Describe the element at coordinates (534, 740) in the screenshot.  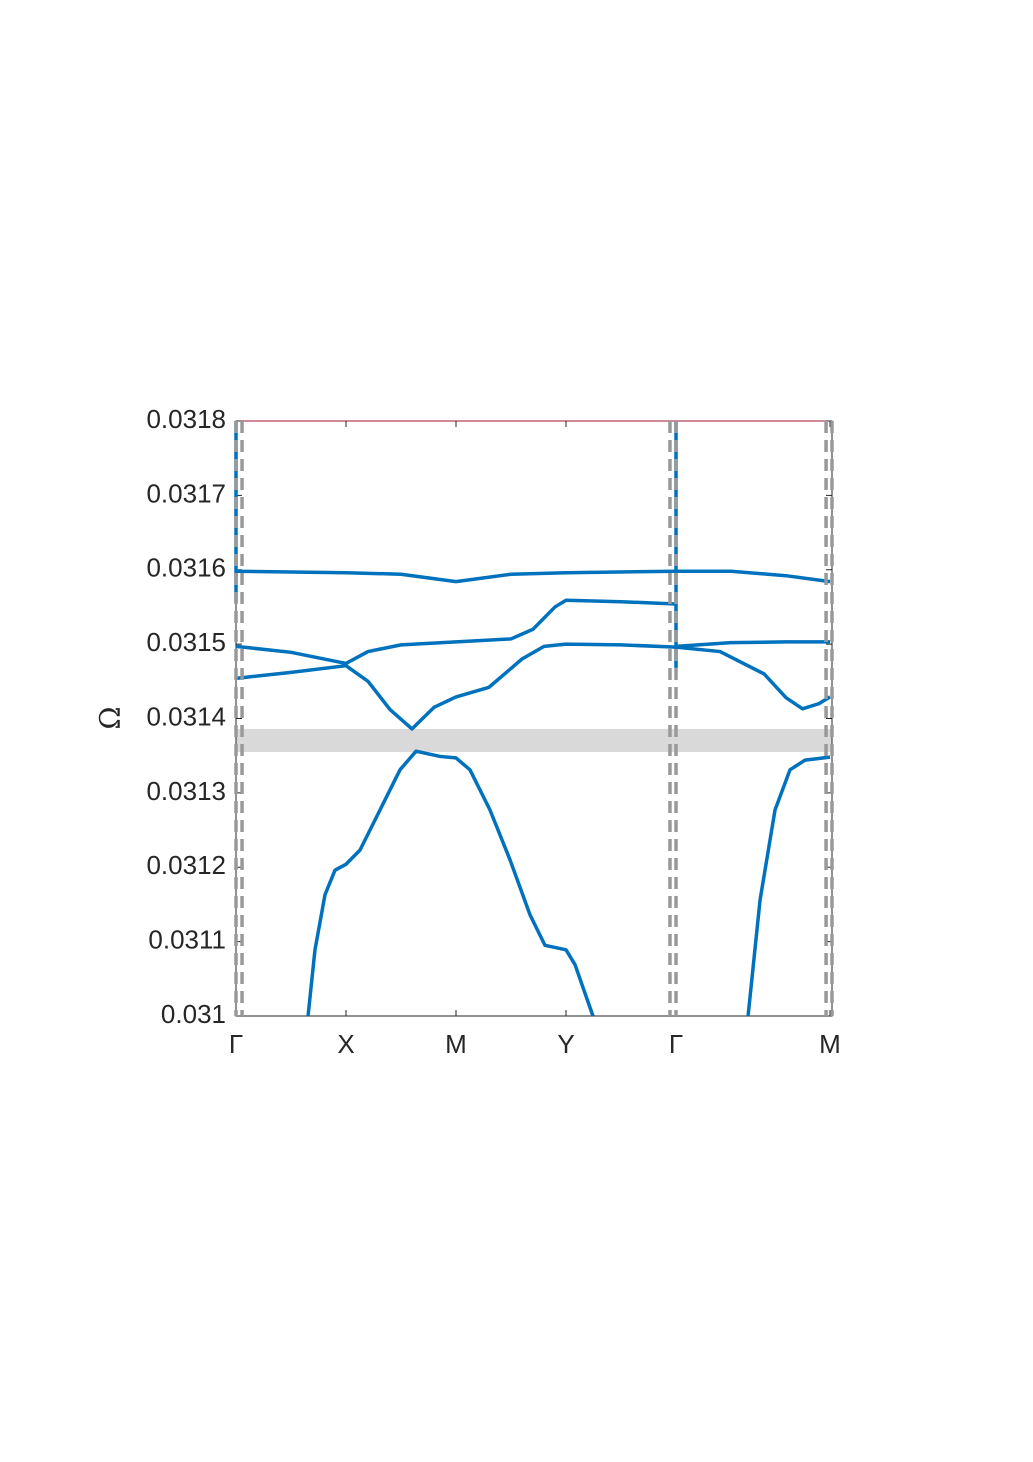
I see `band-gap` at that location.